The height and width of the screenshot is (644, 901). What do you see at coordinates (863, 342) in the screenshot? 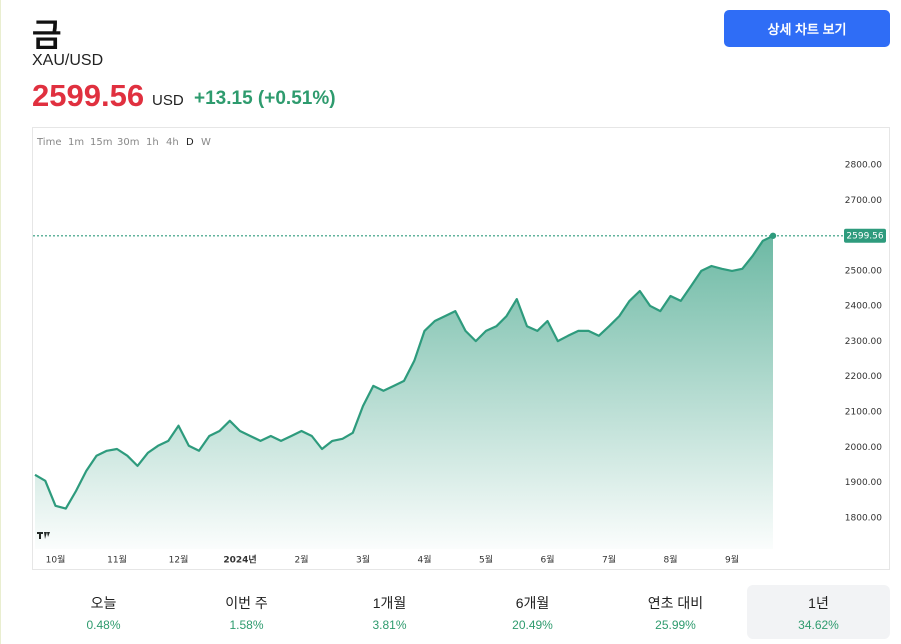
I see `y-tick-label: 2300.00` at bounding box center [863, 342].